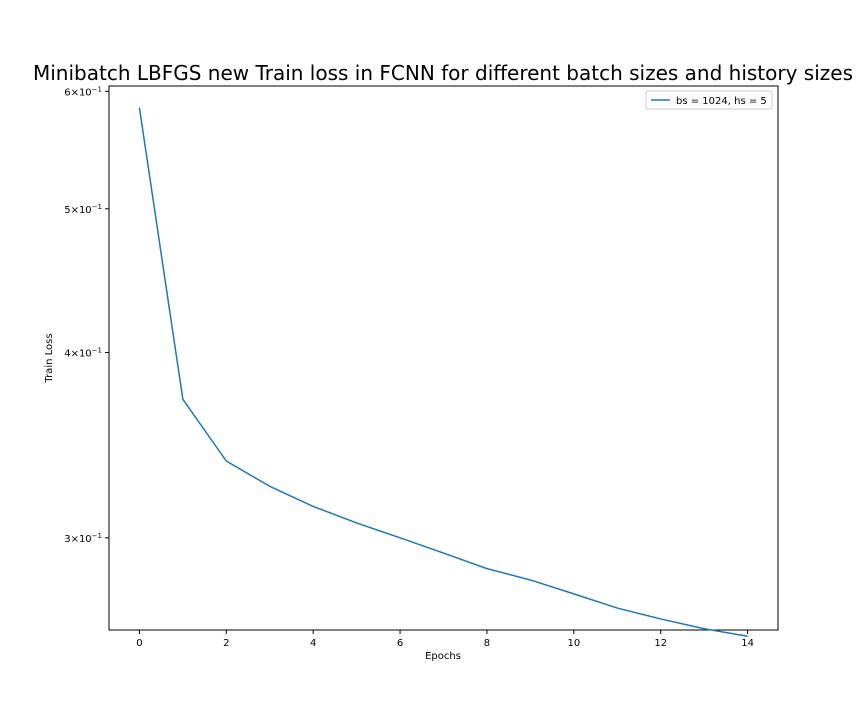 This screenshot has height=725, width=864. I want to click on x-tick-label: 4, so click(313, 643).